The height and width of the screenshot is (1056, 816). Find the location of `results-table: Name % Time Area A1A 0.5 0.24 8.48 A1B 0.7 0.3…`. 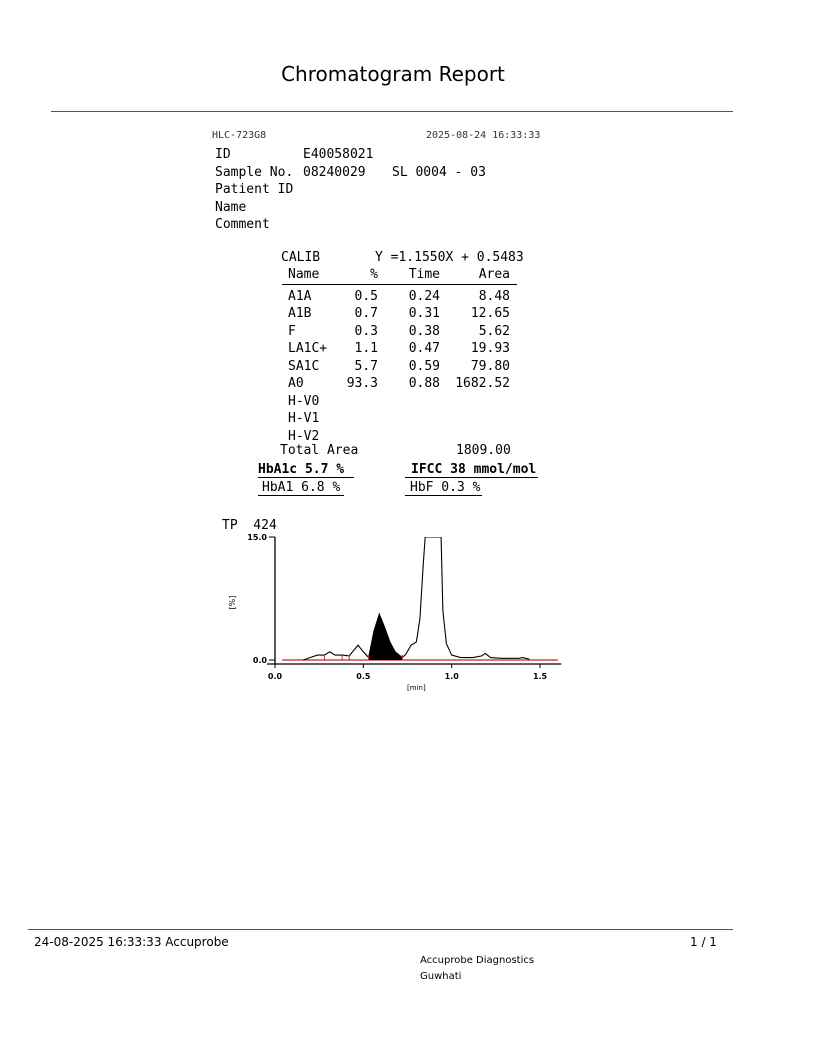

results-table: Name % Time Area A1A 0.5 0.24 8.48 A1B 0.7 0.3… is located at coordinates (399, 355).